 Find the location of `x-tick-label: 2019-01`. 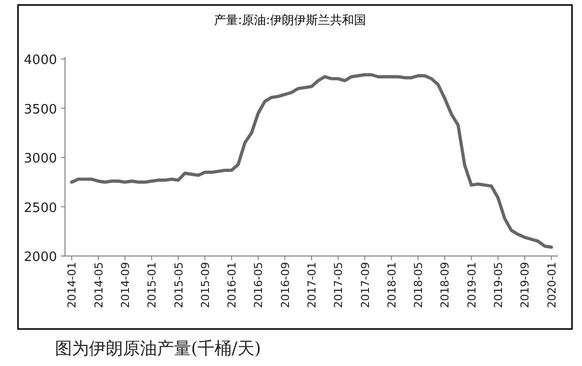

x-tick-label: 2019-01 is located at coordinates (471, 285).